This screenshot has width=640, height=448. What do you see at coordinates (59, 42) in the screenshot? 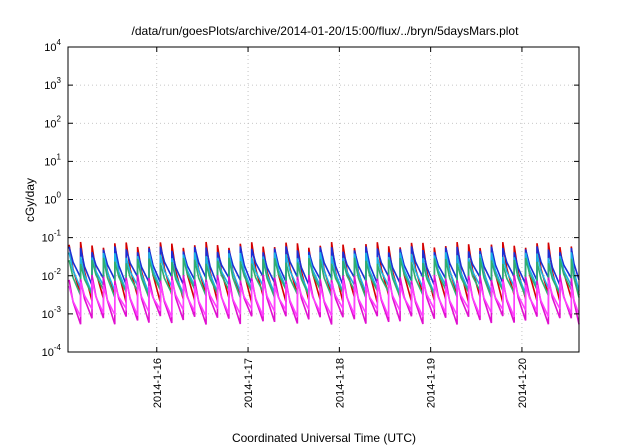
I see `y-tick-exponent: 4` at bounding box center [59, 42].